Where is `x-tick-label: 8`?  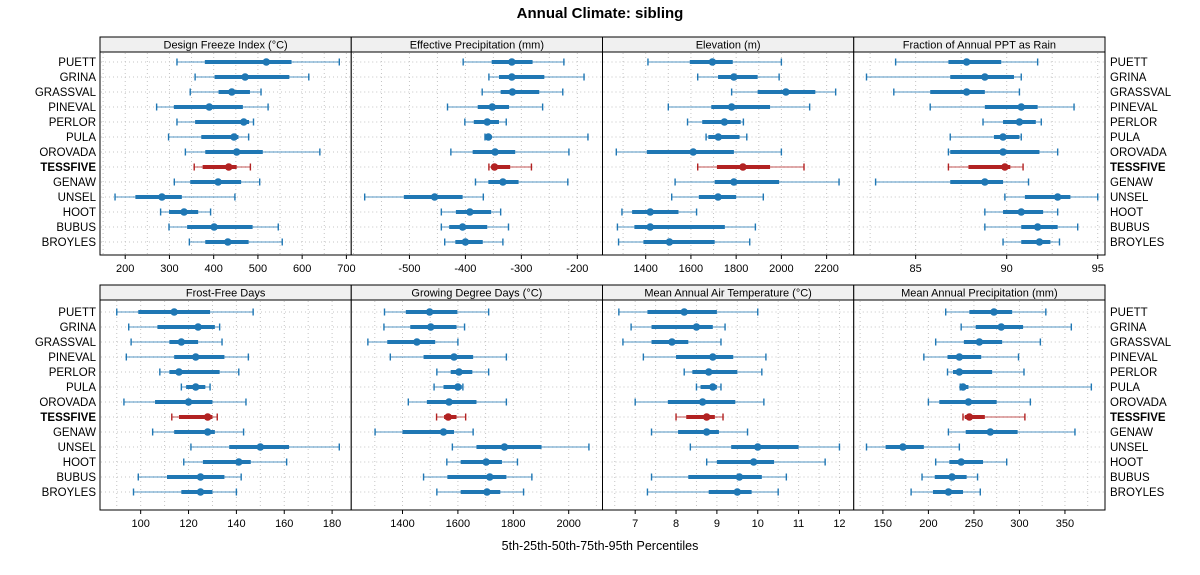
x-tick-label: 8 is located at coordinates (676, 524).